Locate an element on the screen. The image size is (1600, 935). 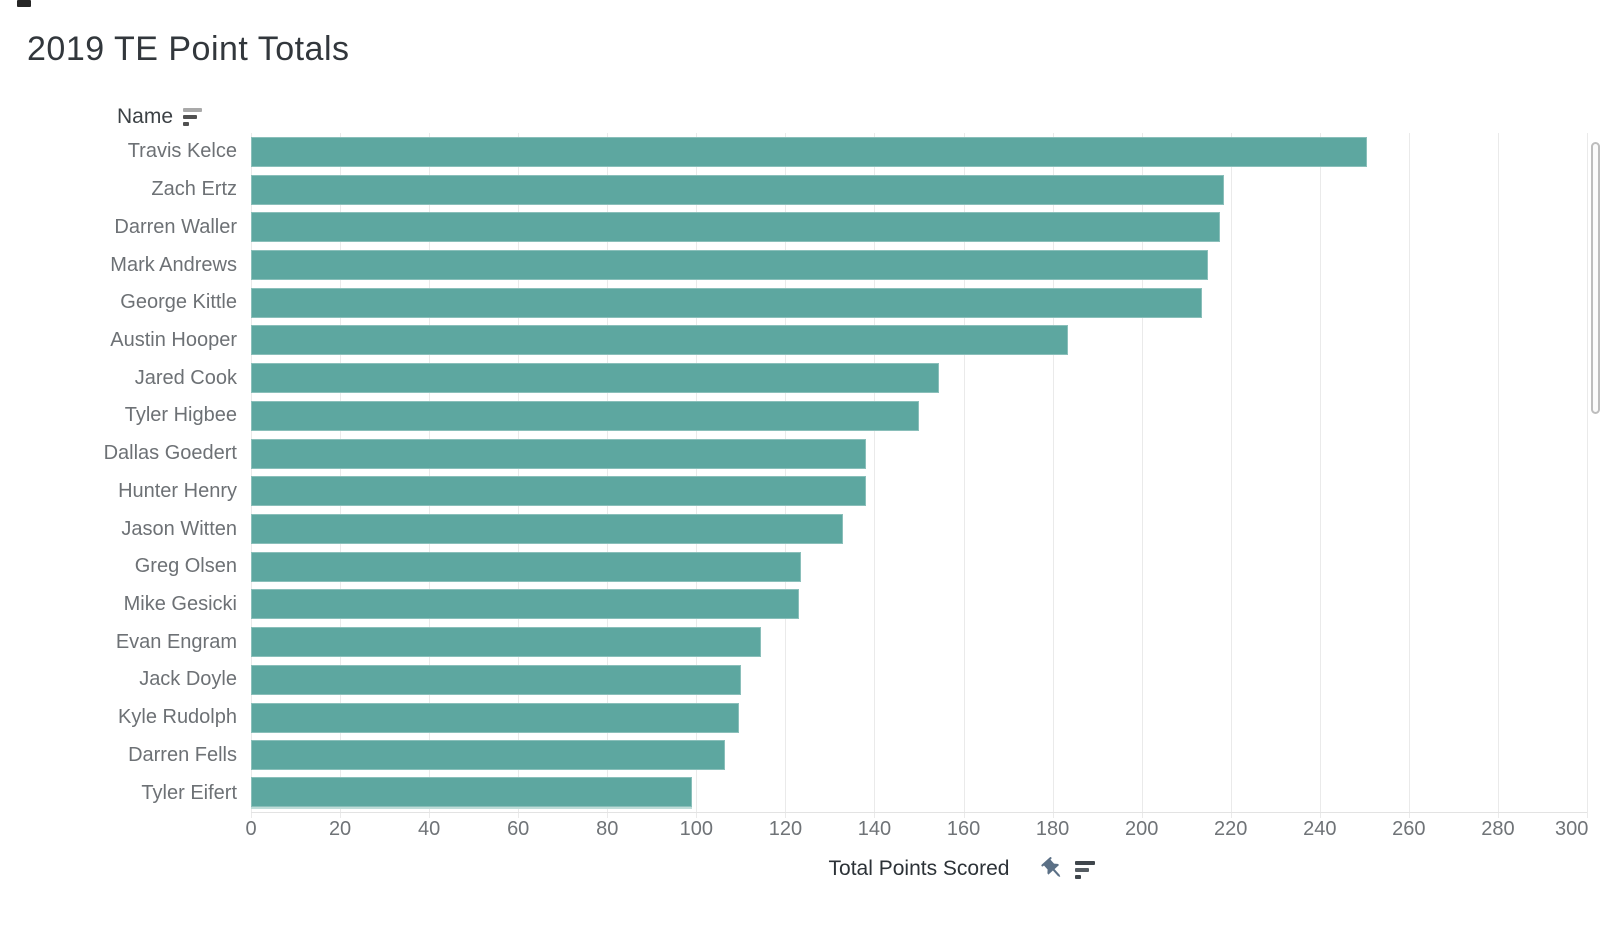
row-label: Darren Fells is located at coordinates (182, 754).